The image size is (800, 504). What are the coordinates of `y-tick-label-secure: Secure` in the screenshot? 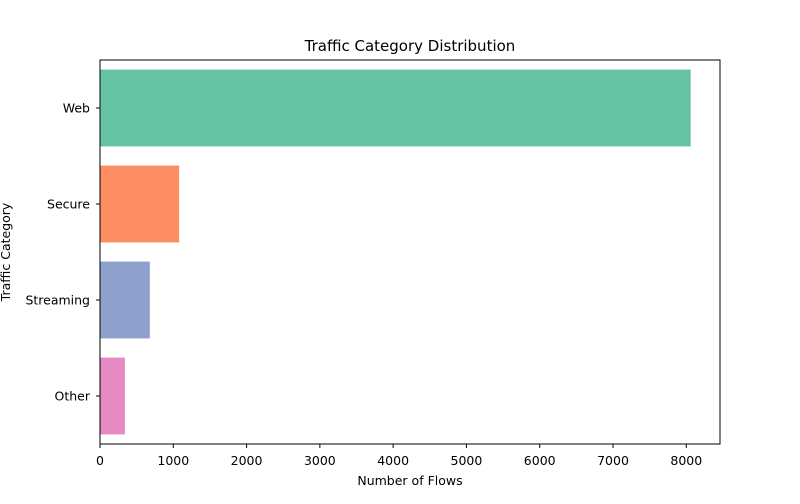 It's located at (68, 204).